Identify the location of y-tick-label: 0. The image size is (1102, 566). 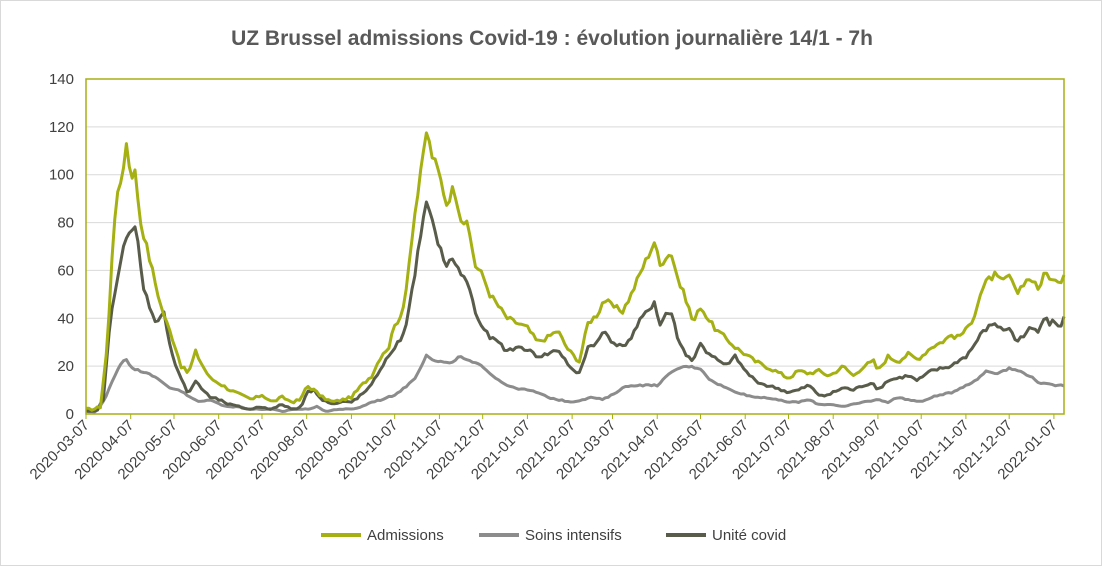
(70, 414).